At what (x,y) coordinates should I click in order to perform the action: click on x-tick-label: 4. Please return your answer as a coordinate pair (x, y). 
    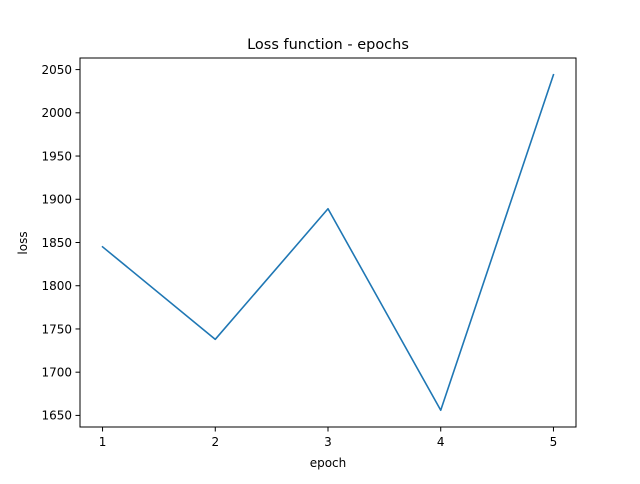
    Looking at the image, I should click on (441, 442).